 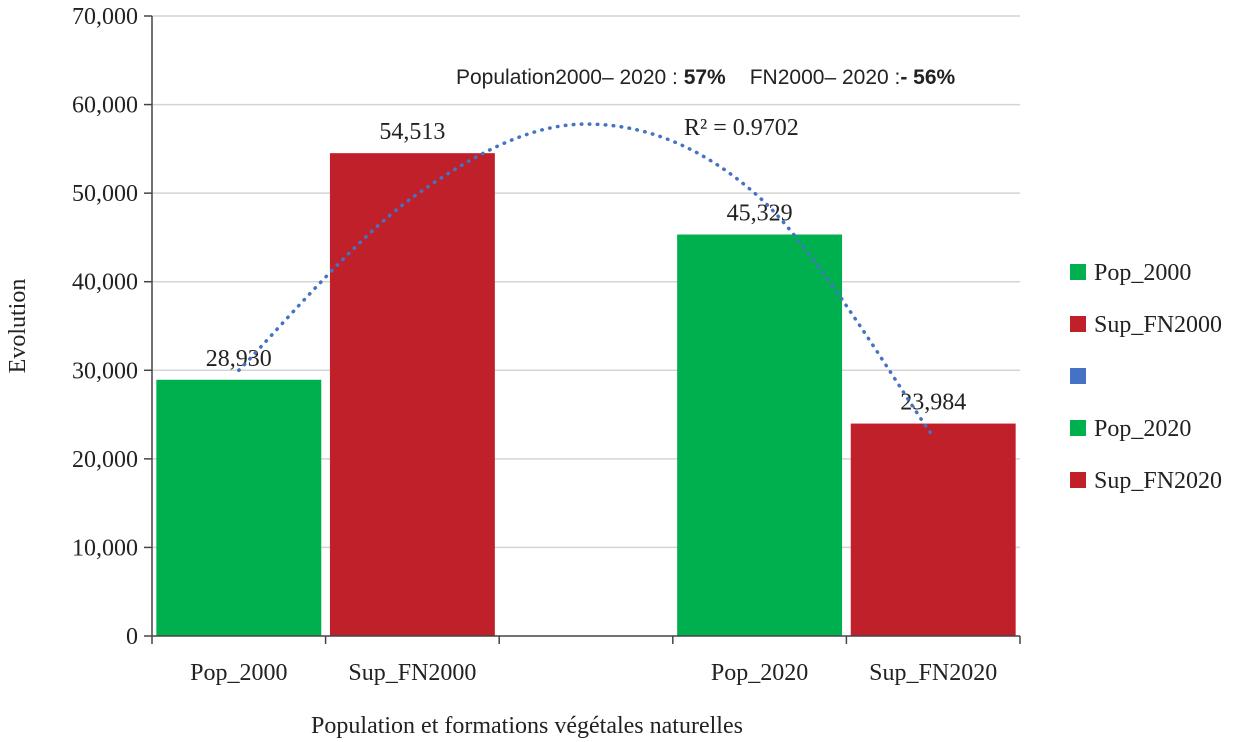 What do you see at coordinates (412, 132) in the screenshot?
I see `data-label: 54,513` at bounding box center [412, 132].